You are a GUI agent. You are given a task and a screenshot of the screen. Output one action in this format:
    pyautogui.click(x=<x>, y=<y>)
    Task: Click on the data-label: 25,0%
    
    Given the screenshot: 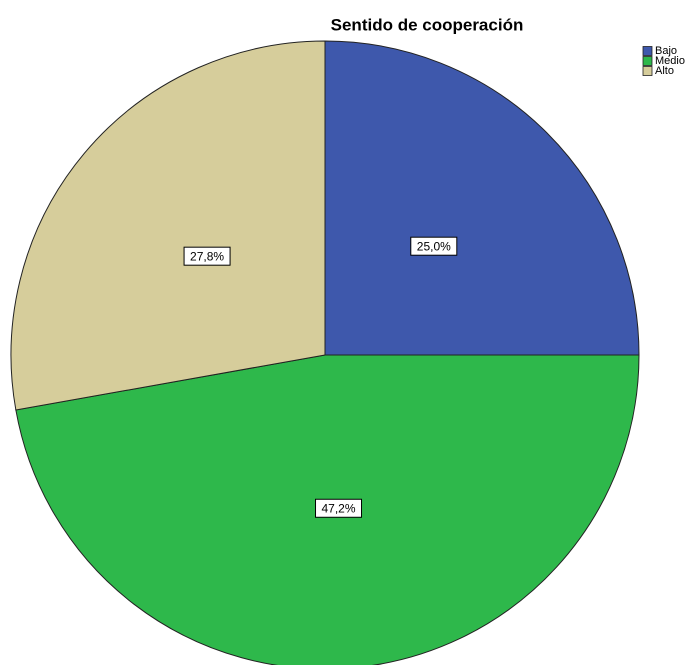 What is the action you would take?
    pyautogui.click(x=434, y=246)
    